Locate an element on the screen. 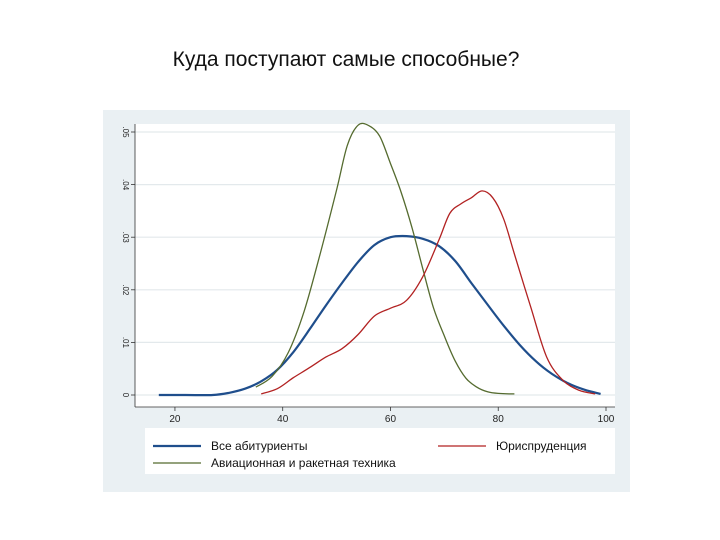  y-tick-label: .04 is located at coordinates (125, 185).